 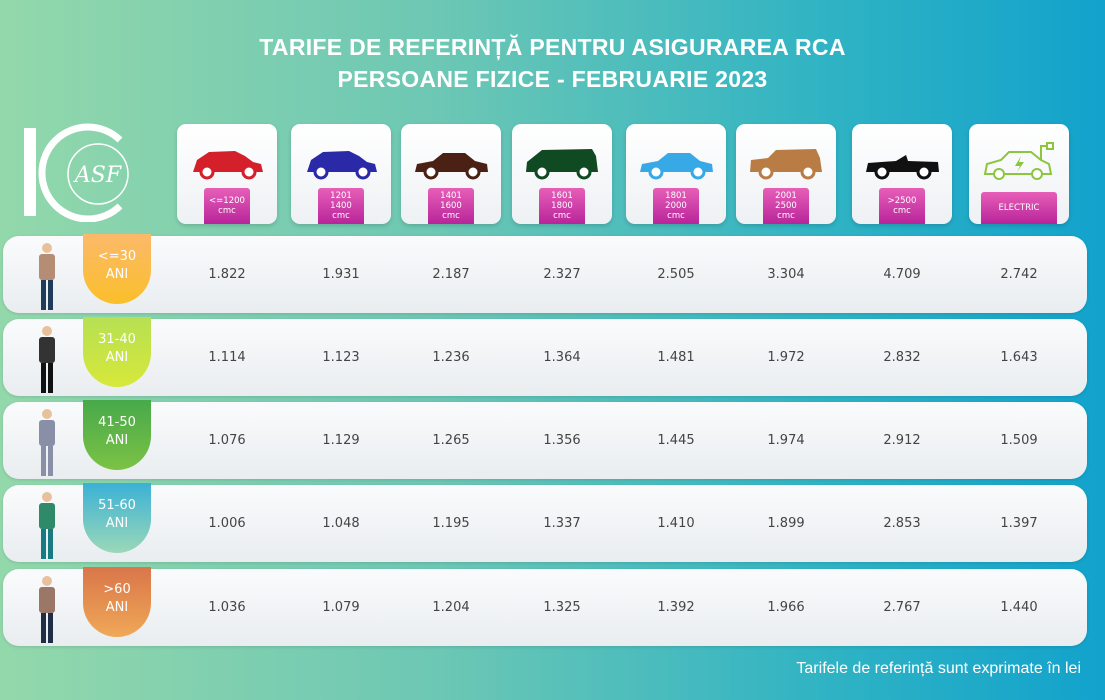 What do you see at coordinates (562, 164) in the screenshot?
I see `minivan-icon` at bounding box center [562, 164].